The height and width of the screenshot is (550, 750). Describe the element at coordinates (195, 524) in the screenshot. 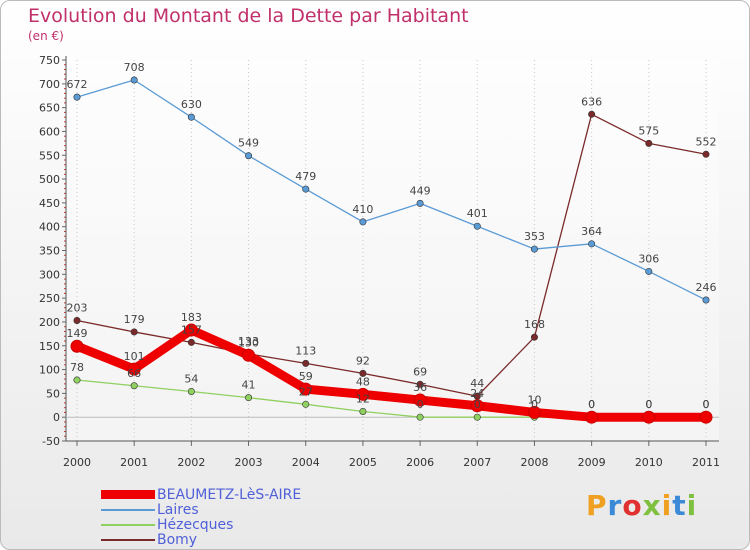

I see `legend-label-hezecques: Hézecques` at that location.